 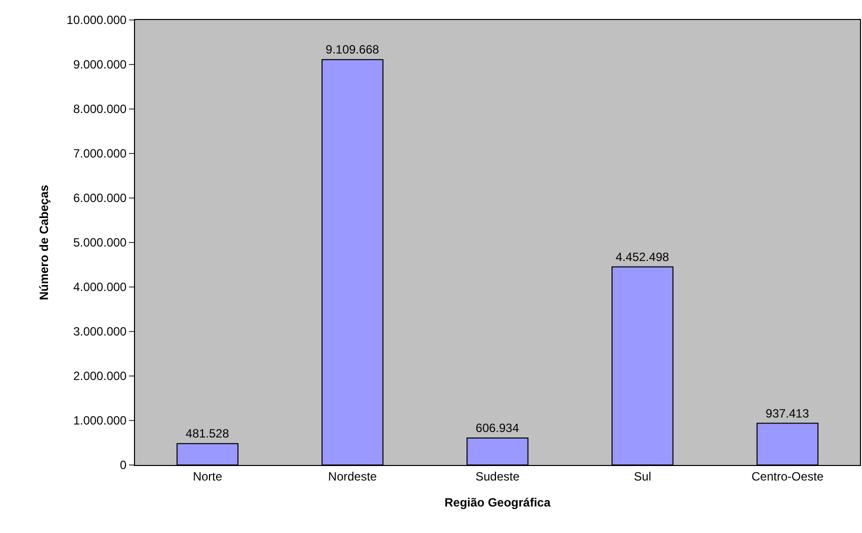 I want to click on y-tick-label: 0, so click(x=123, y=465).